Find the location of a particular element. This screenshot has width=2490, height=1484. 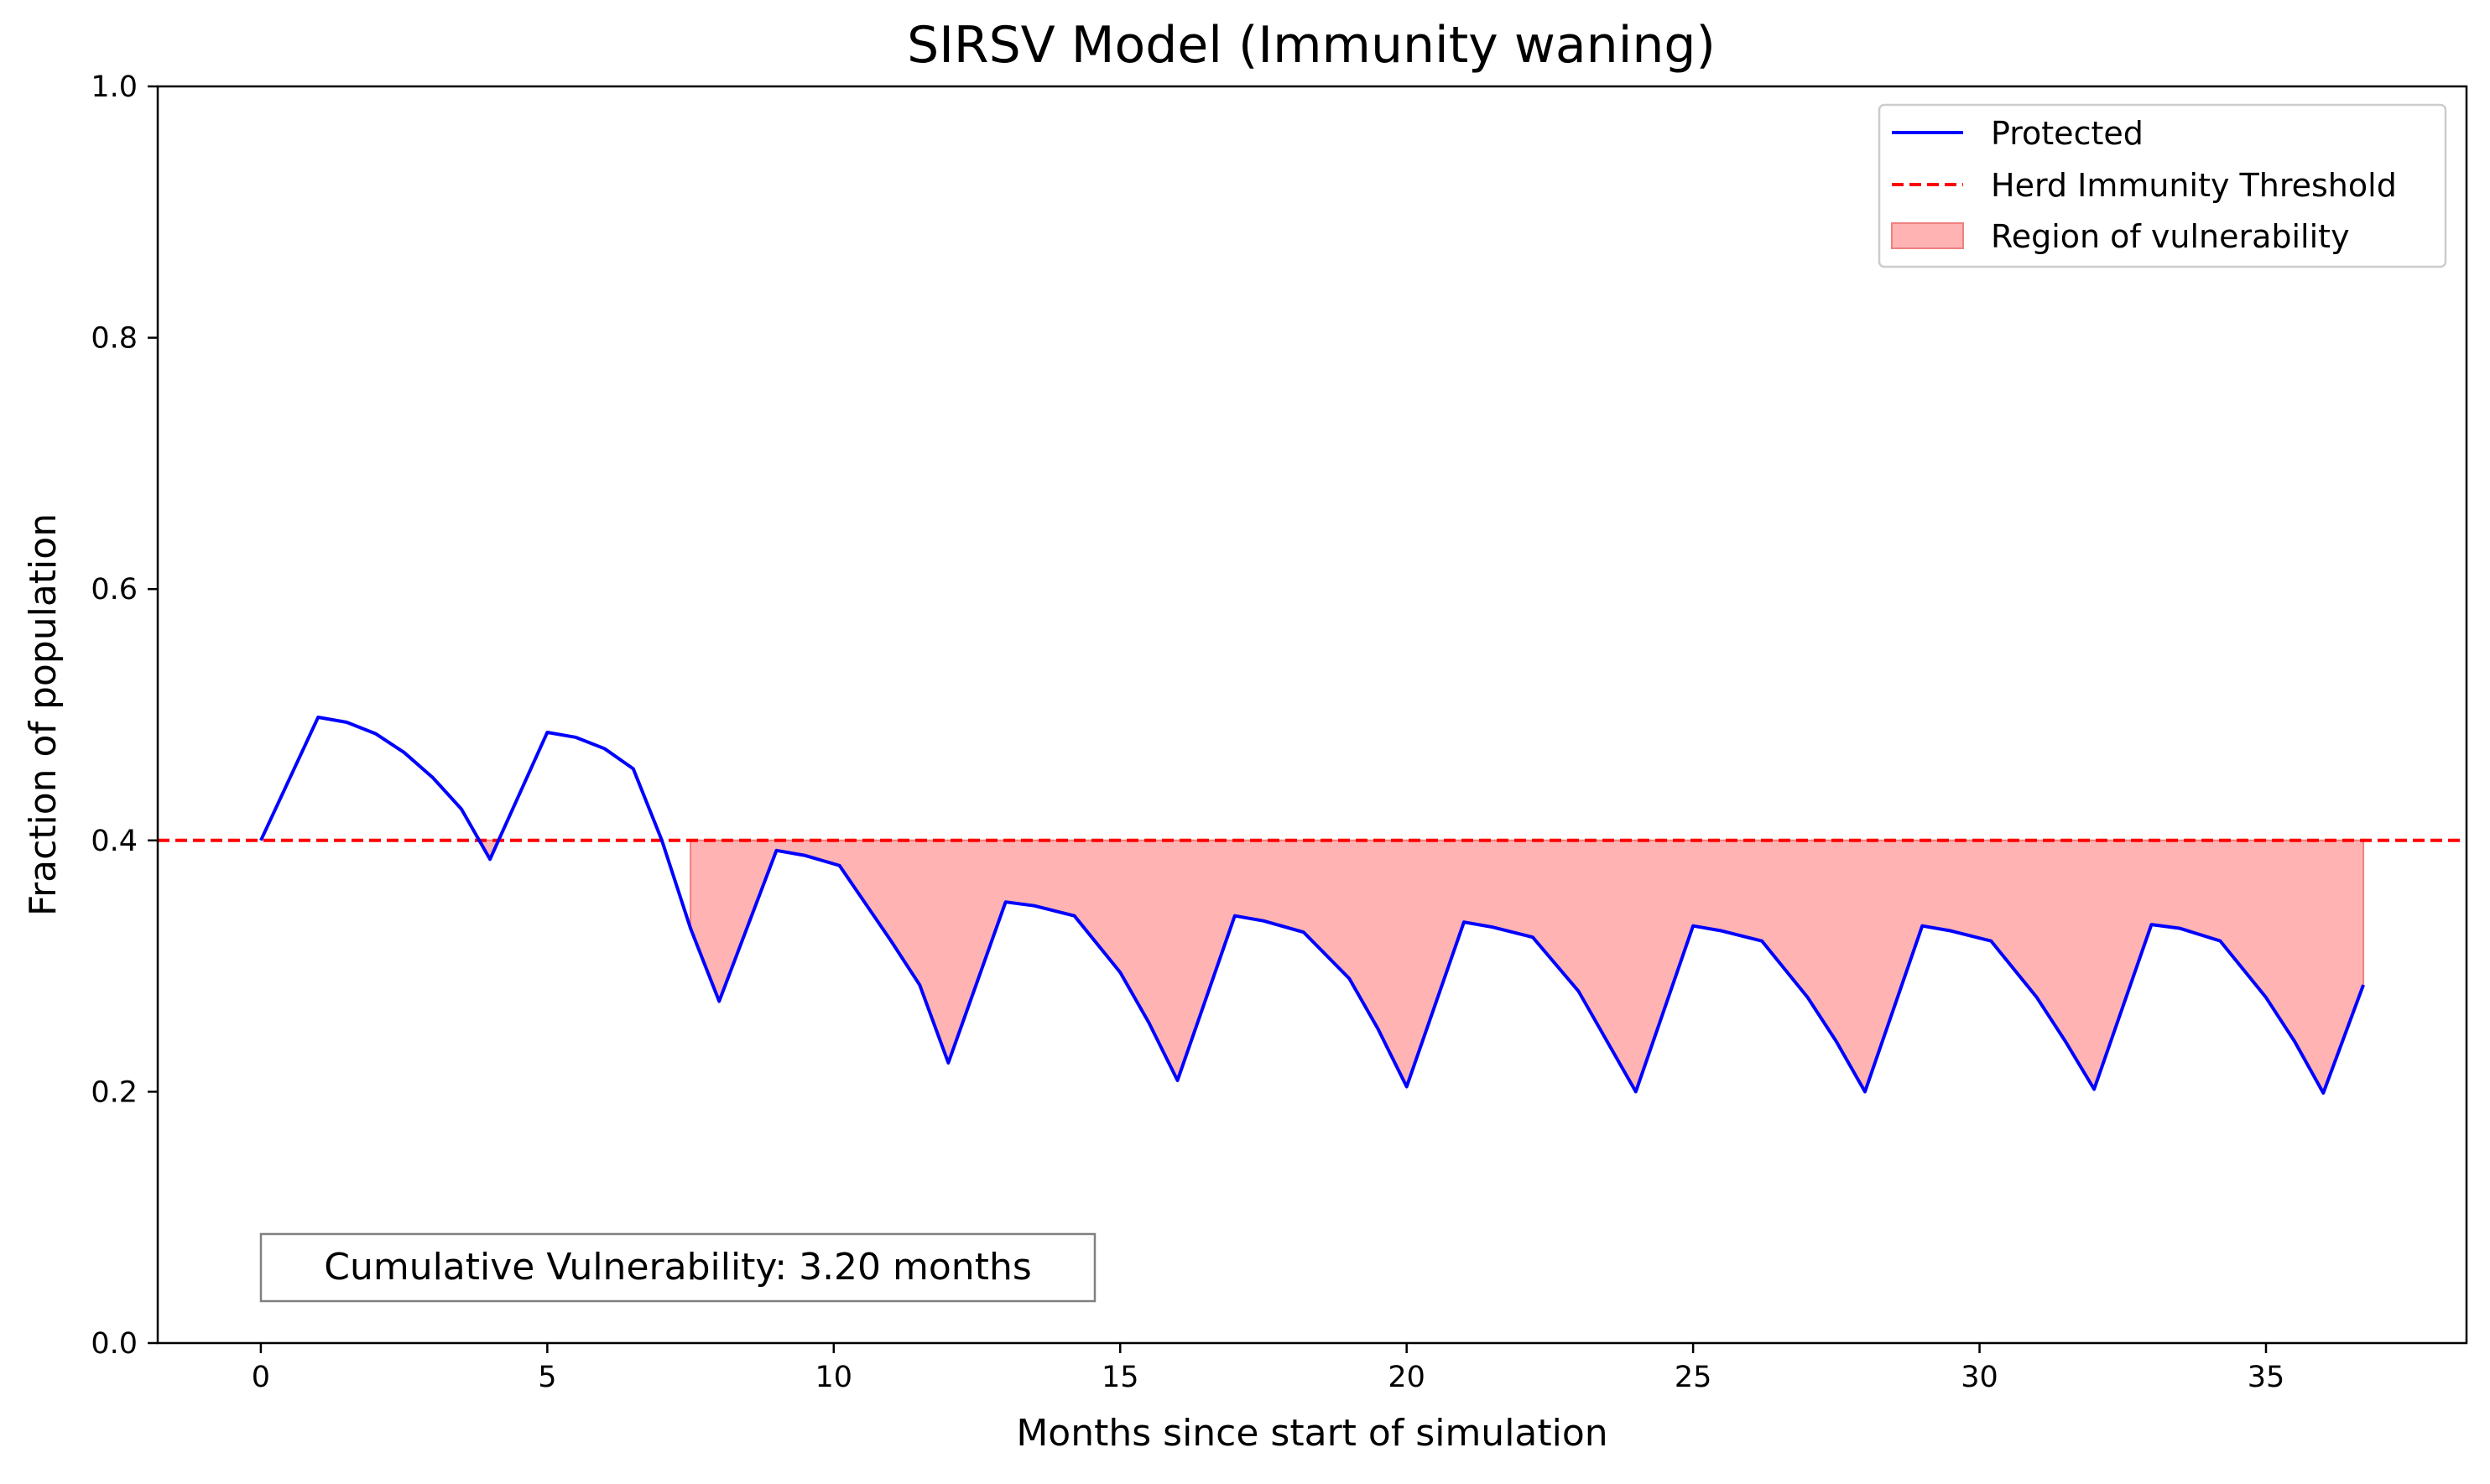

x-tick-label: 25 is located at coordinates (1694, 1377).